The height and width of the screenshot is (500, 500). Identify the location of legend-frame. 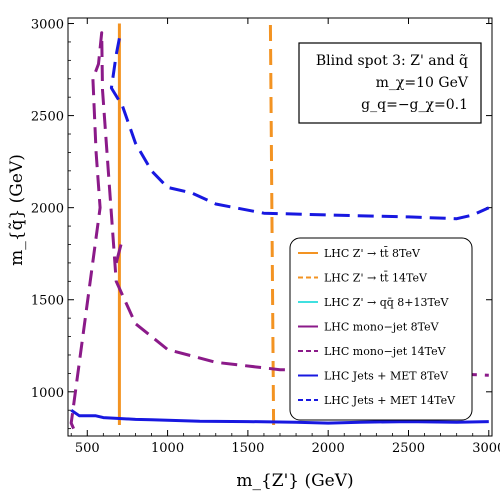
(381, 329).